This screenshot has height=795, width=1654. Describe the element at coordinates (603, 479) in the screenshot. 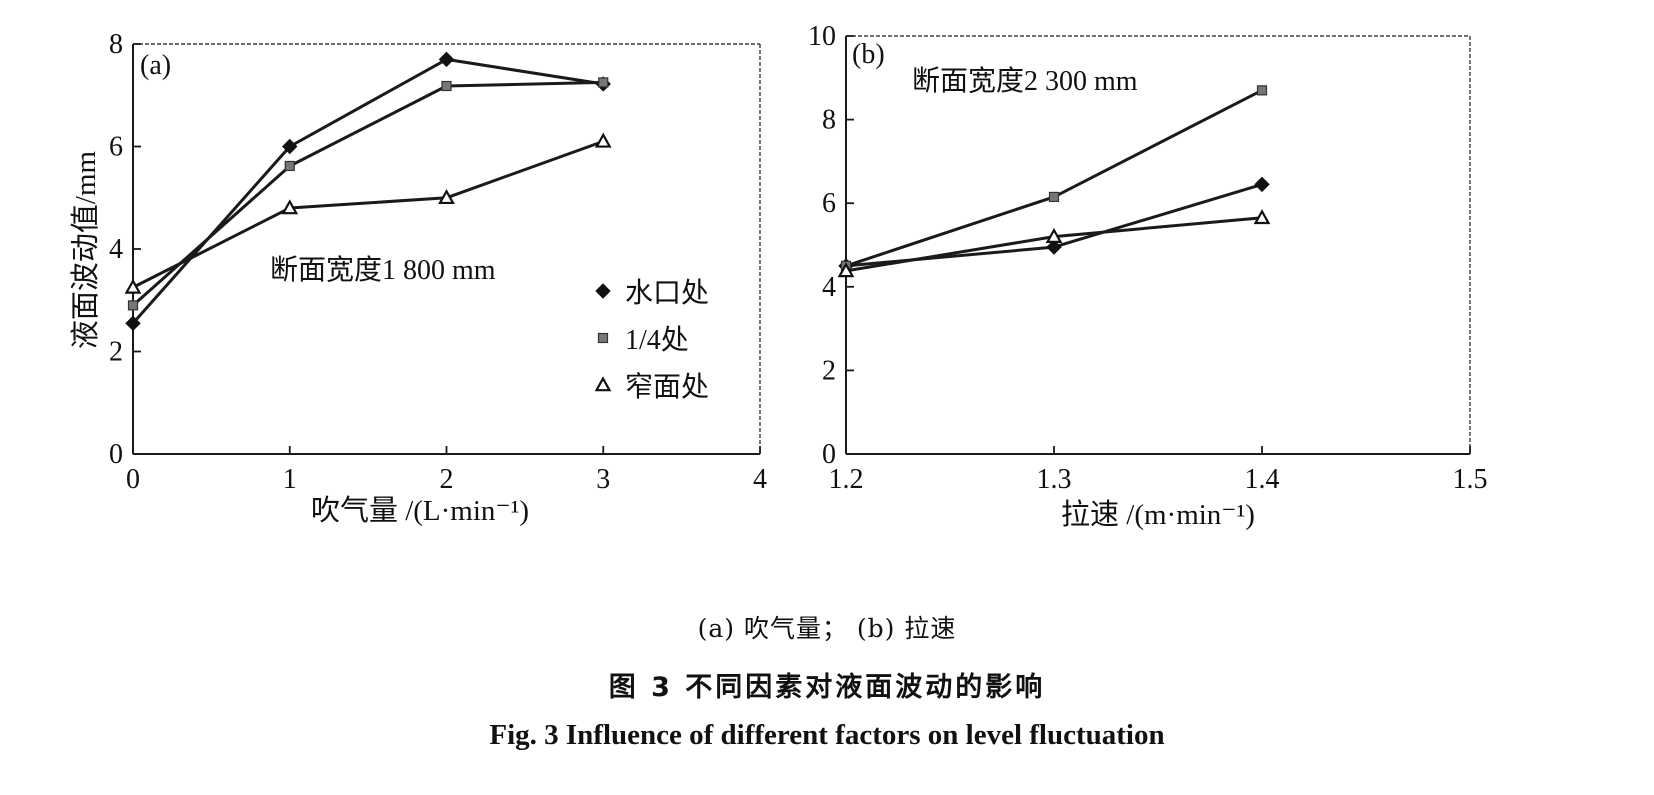

I see `x-tick-label: 3` at that location.